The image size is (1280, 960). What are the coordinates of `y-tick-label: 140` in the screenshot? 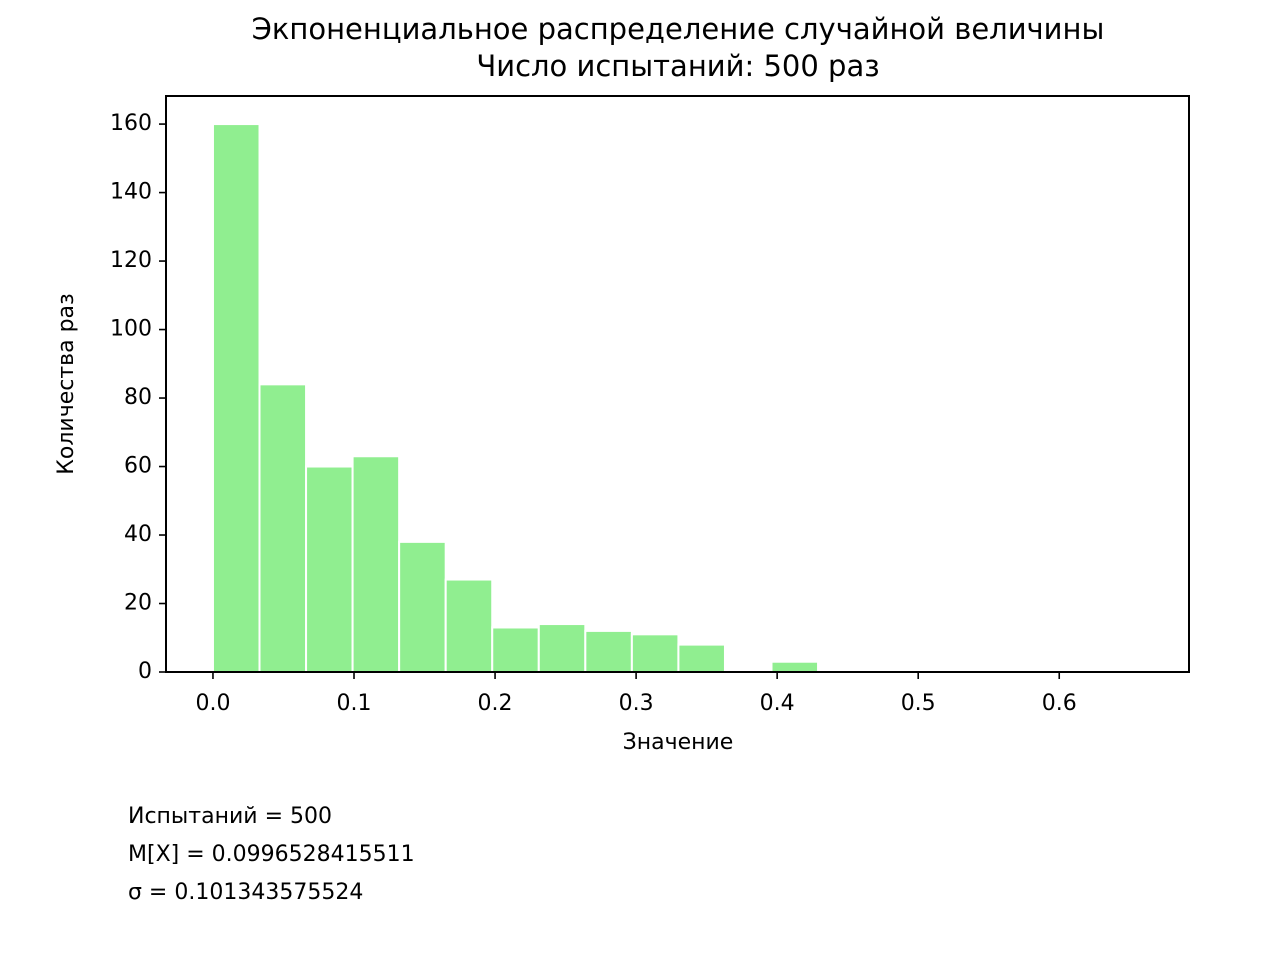 It's located at (131, 192).